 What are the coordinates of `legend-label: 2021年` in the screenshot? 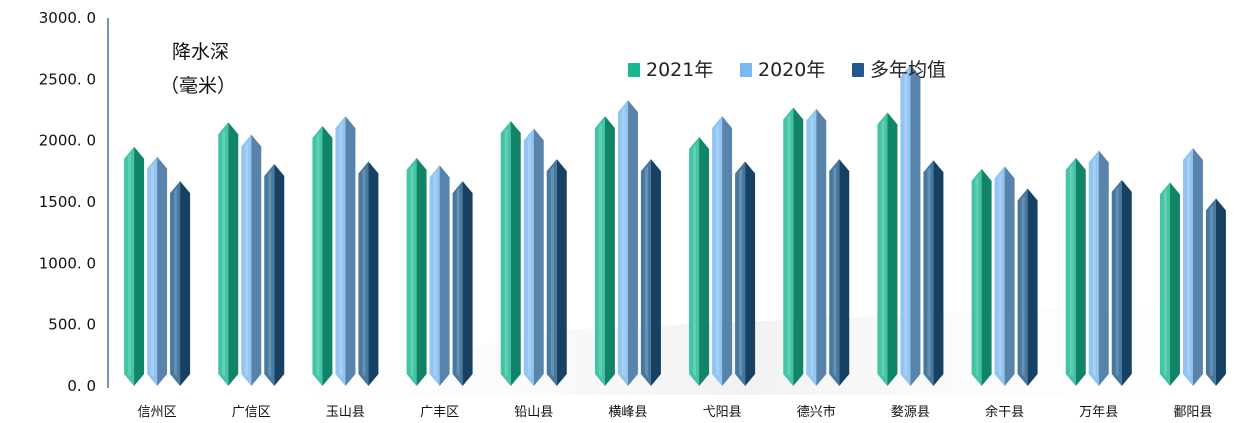 It's located at (679, 70).